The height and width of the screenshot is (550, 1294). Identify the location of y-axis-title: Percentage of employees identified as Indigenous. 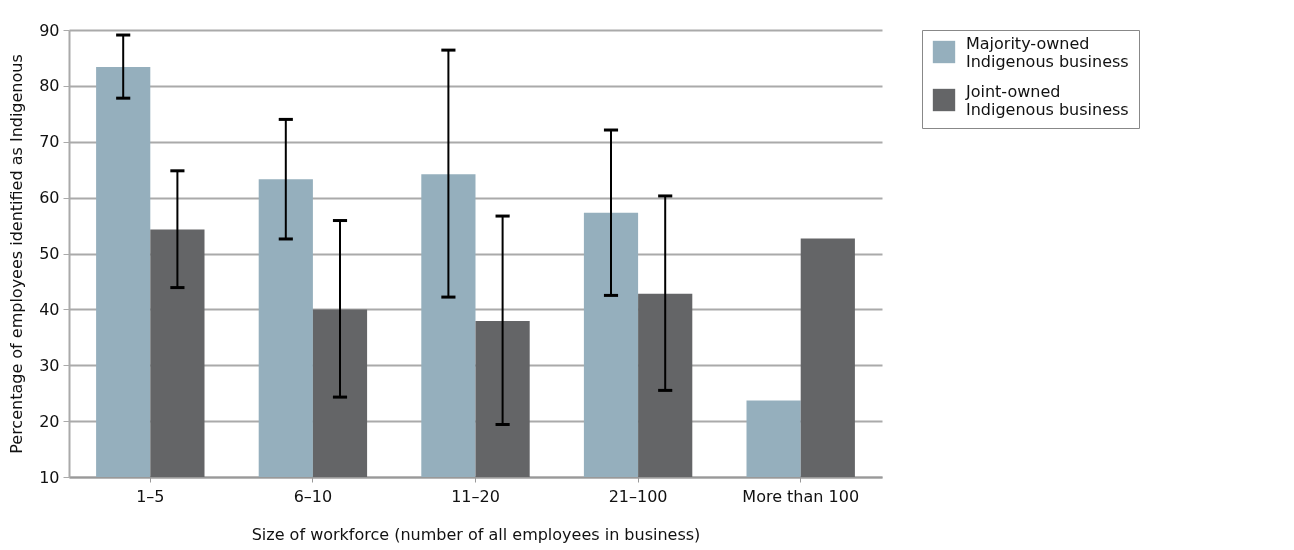
(17, 254).